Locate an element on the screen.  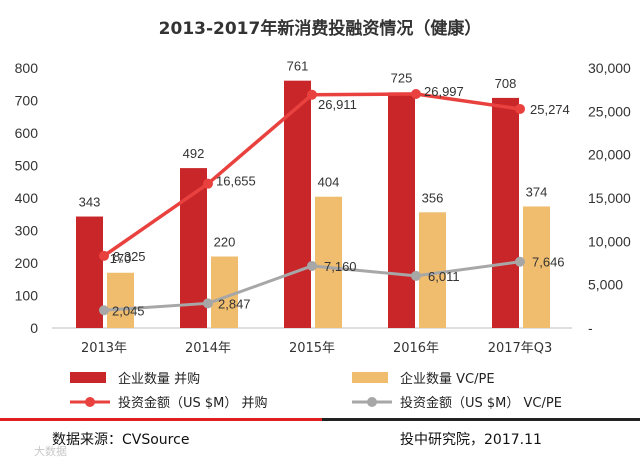
footer: 数据来源：CVSource 投中研究院，2017.11 大数据 is located at coordinates (320, 438).